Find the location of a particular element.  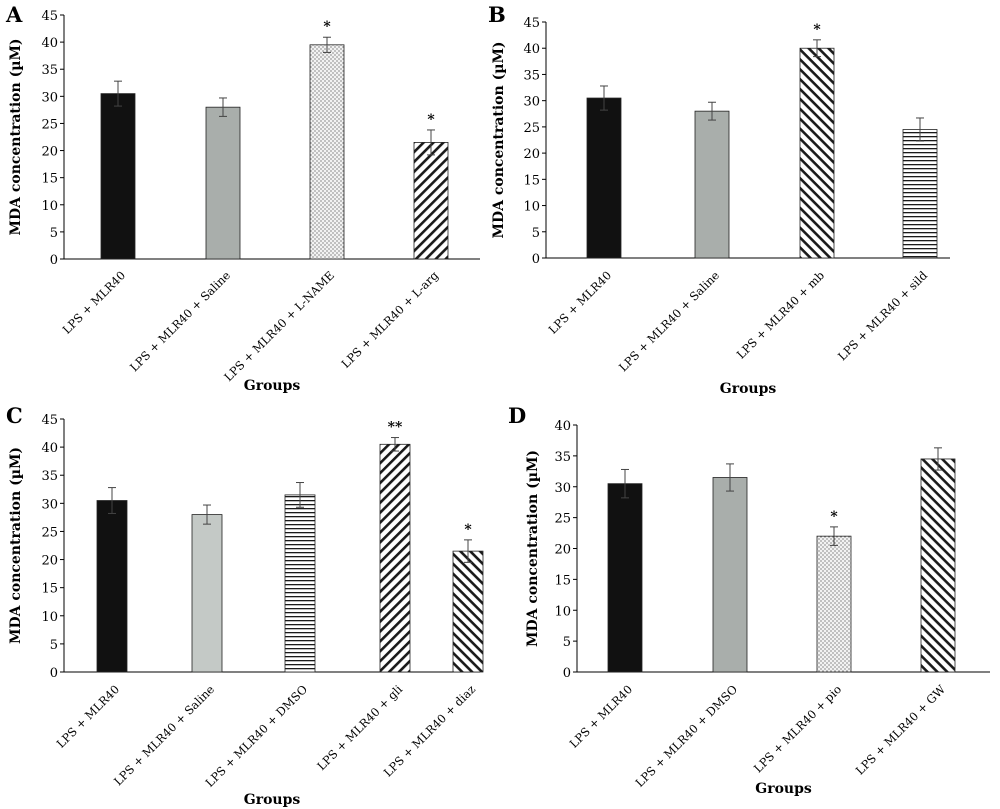

panel-label-b: B is located at coordinates (497, 14).